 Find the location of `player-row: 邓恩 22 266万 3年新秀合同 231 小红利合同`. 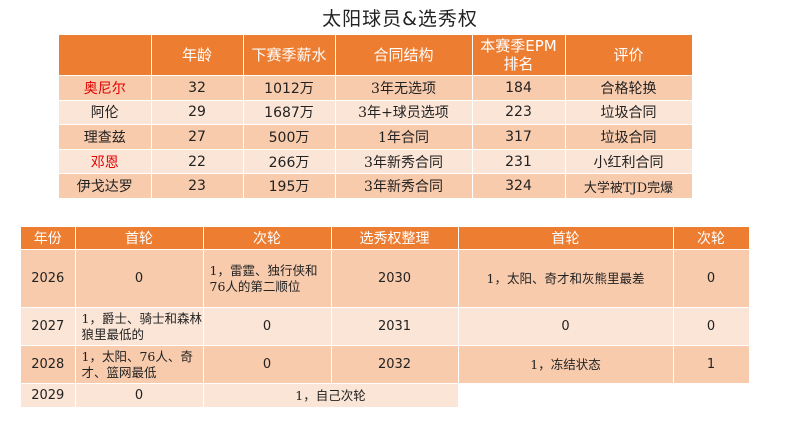

player-row: 邓恩 22 266万 3年新秀合同 231 小红利合同 is located at coordinates (376, 161).